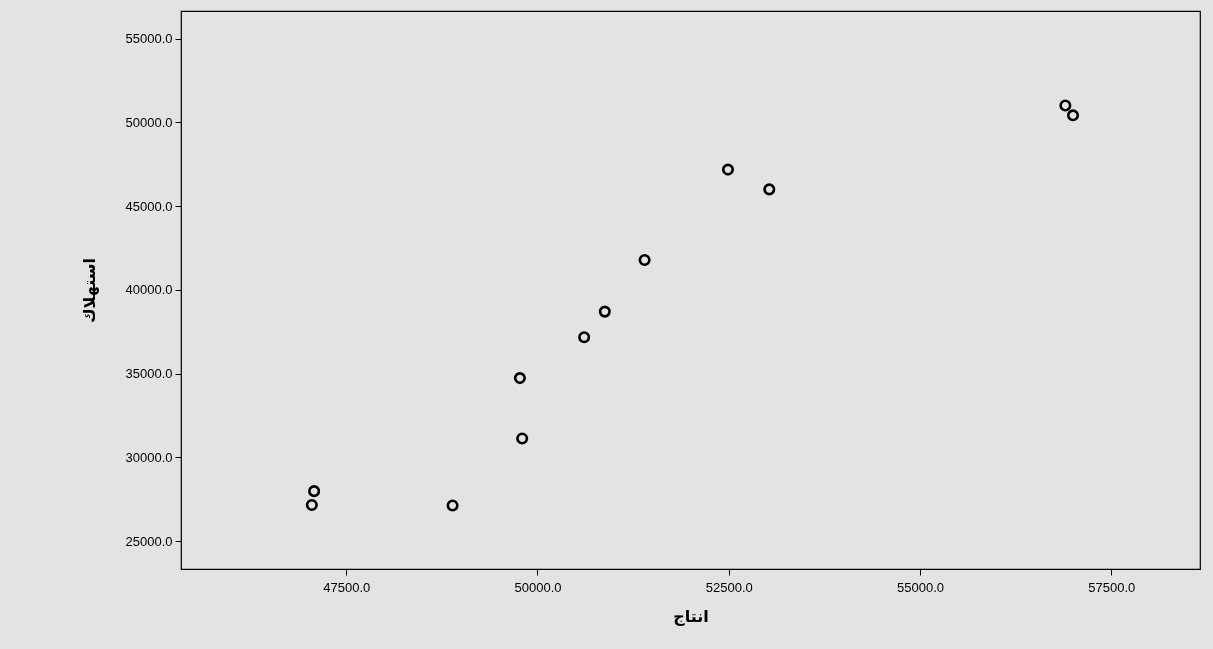 The width and height of the screenshot is (1213, 649). Describe the element at coordinates (149, 122) in the screenshot. I see `y-tick-label: 50000.0` at that location.